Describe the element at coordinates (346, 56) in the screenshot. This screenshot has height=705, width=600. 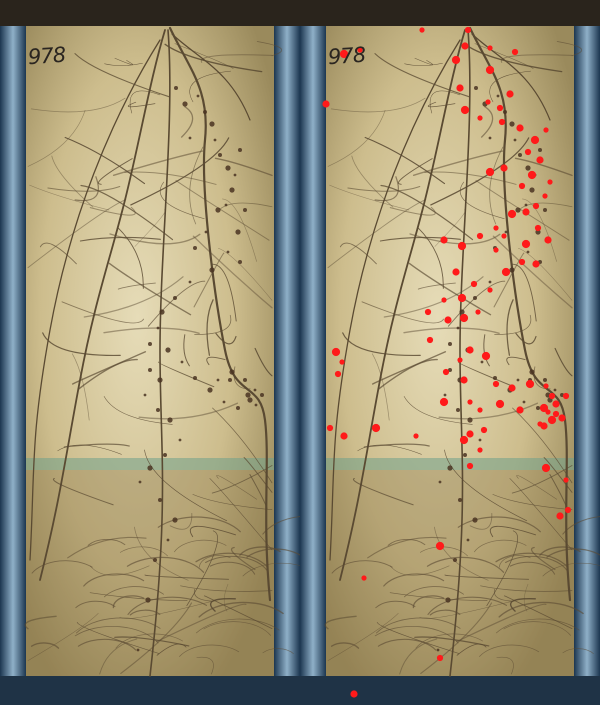
I see `sample-id-label-annotated: 978` at that location.